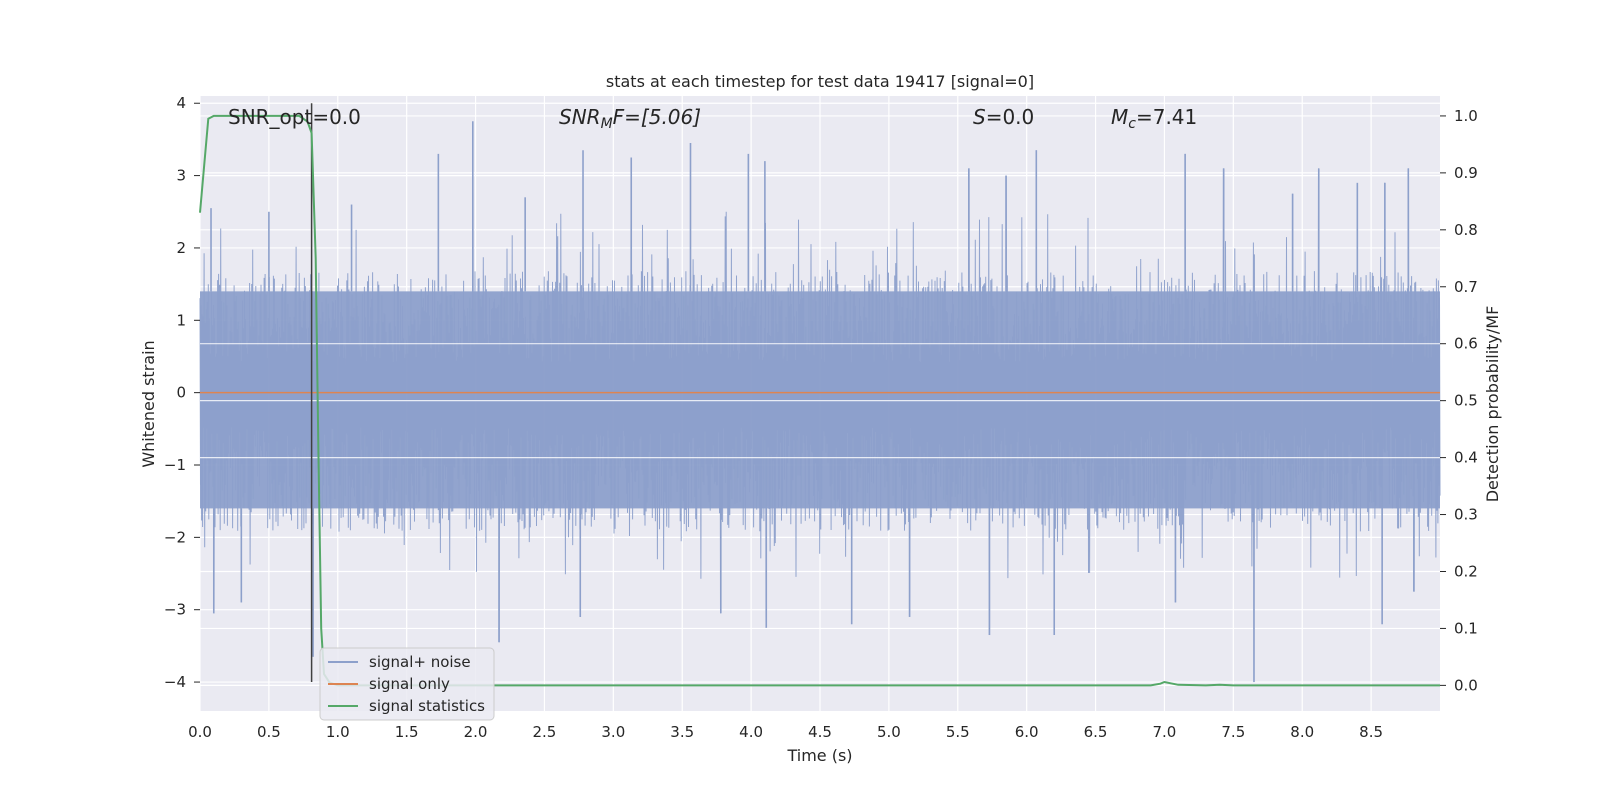 This screenshot has height=800, width=1600. Describe the element at coordinates (181, 176) in the screenshot. I see `y-left-tick-label: 3` at that location.